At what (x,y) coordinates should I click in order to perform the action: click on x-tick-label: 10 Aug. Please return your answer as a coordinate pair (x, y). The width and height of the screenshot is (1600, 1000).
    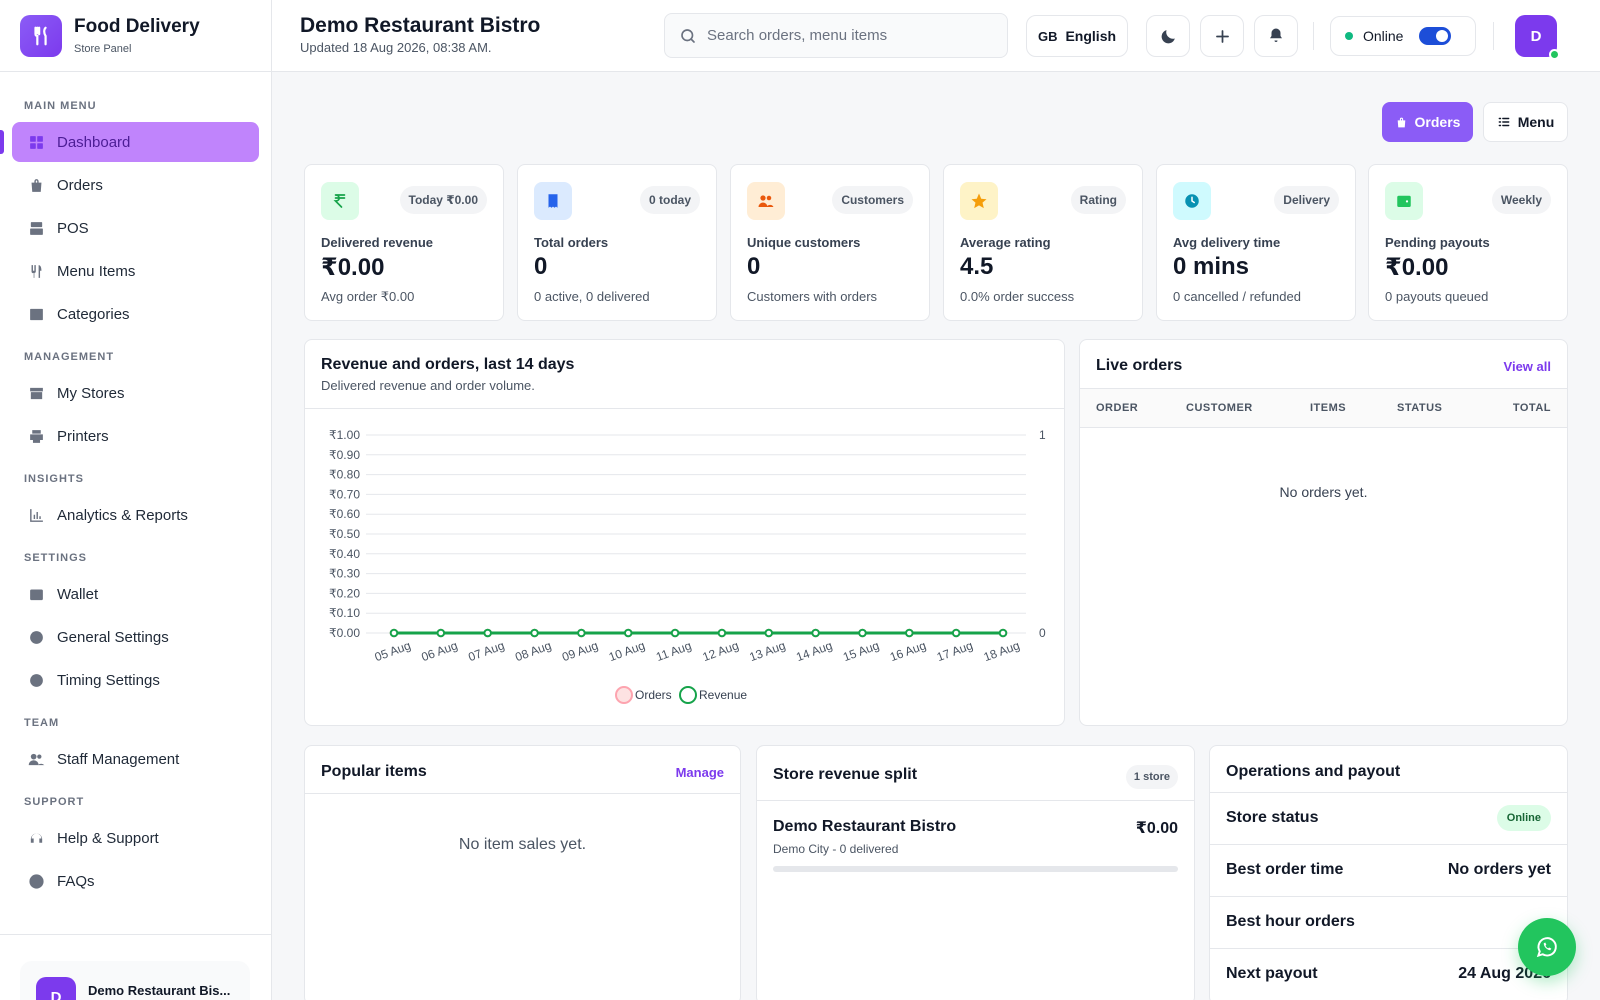
    Looking at the image, I should click on (627, 651).